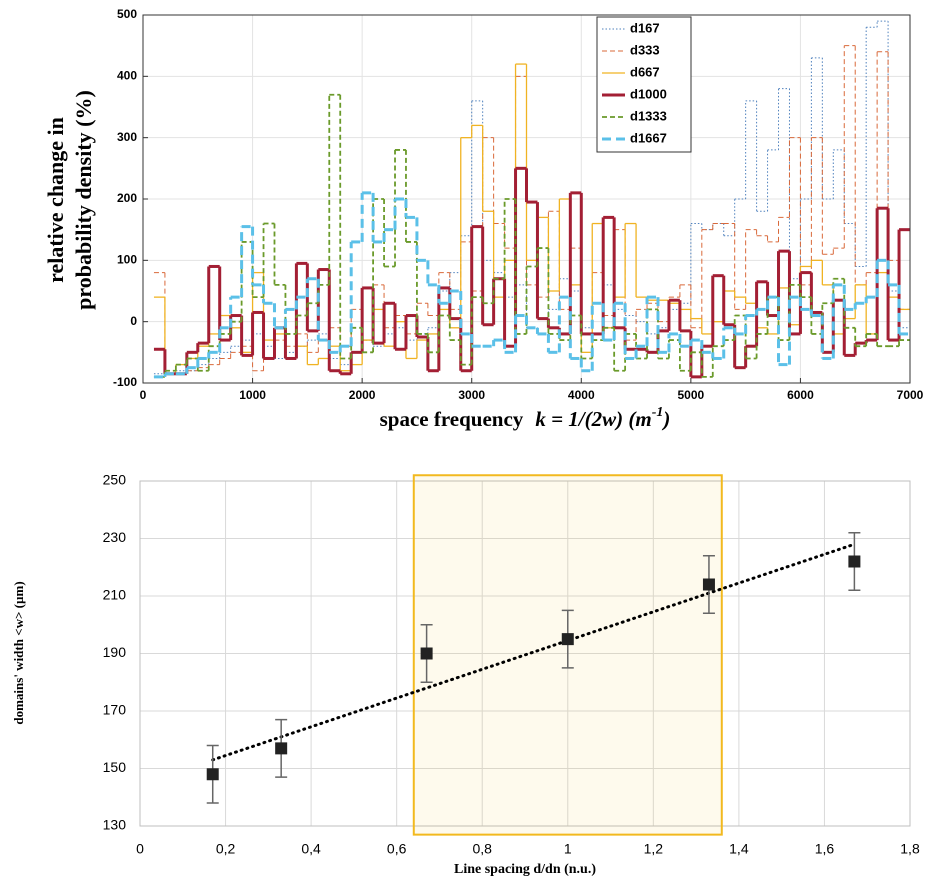 The image size is (932, 896). What do you see at coordinates (55, 200) in the screenshot?
I see `y-axis-label: relative change in` at bounding box center [55, 200].